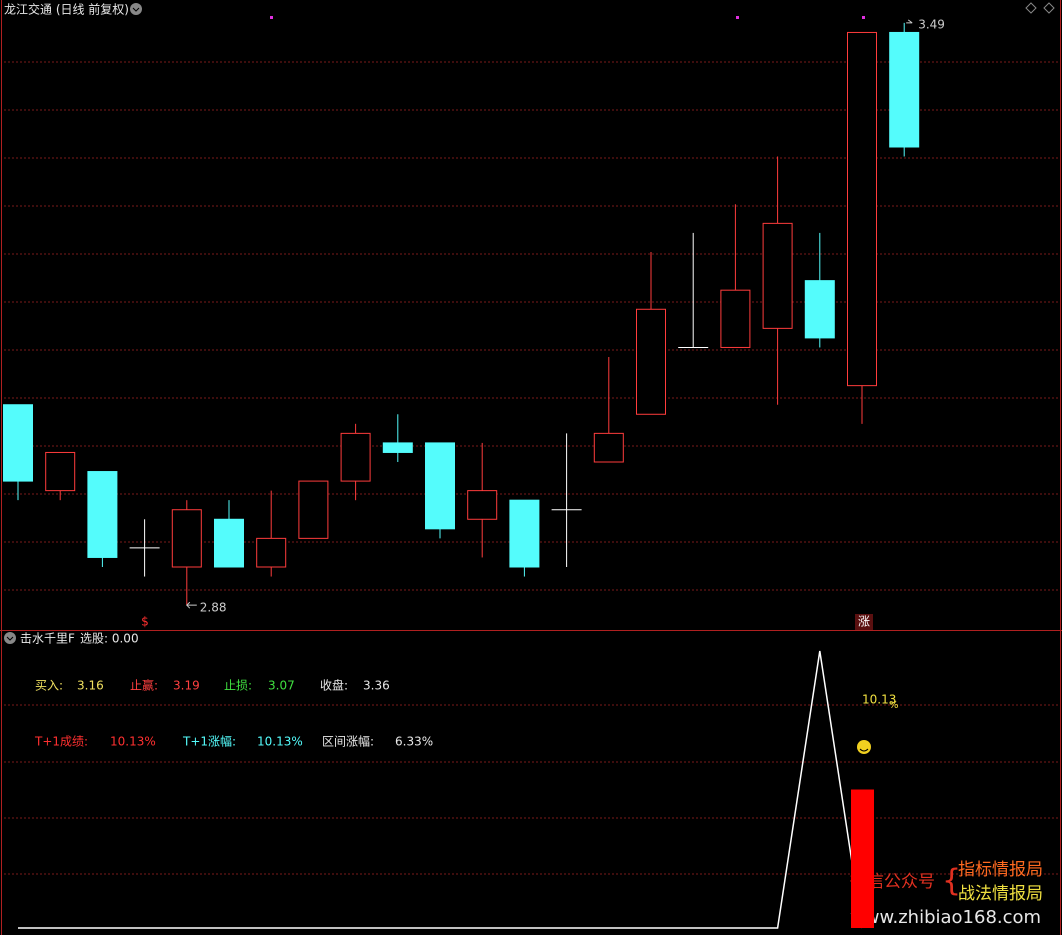 Image resolution: width=1062 pixels, height=935 pixels. What do you see at coordinates (213, 608) in the screenshot?
I see `low-label: 2.88` at bounding box center [213, 608].